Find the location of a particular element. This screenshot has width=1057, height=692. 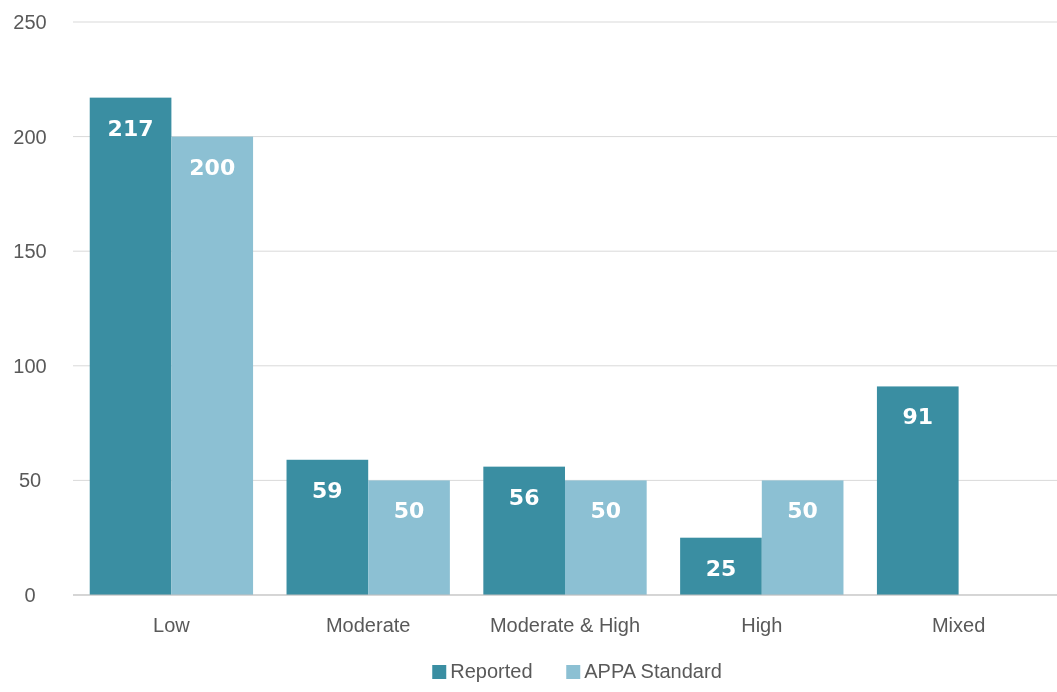

x-tick-label: Moderate is located at coordinates (368, 625).